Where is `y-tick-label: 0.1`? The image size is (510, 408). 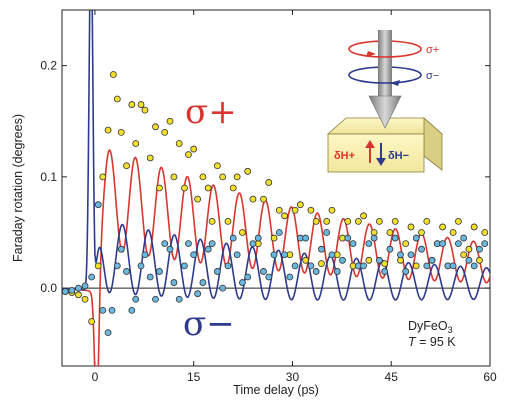 y-tick-label: 0.1 is located at coordinates (48, 177).